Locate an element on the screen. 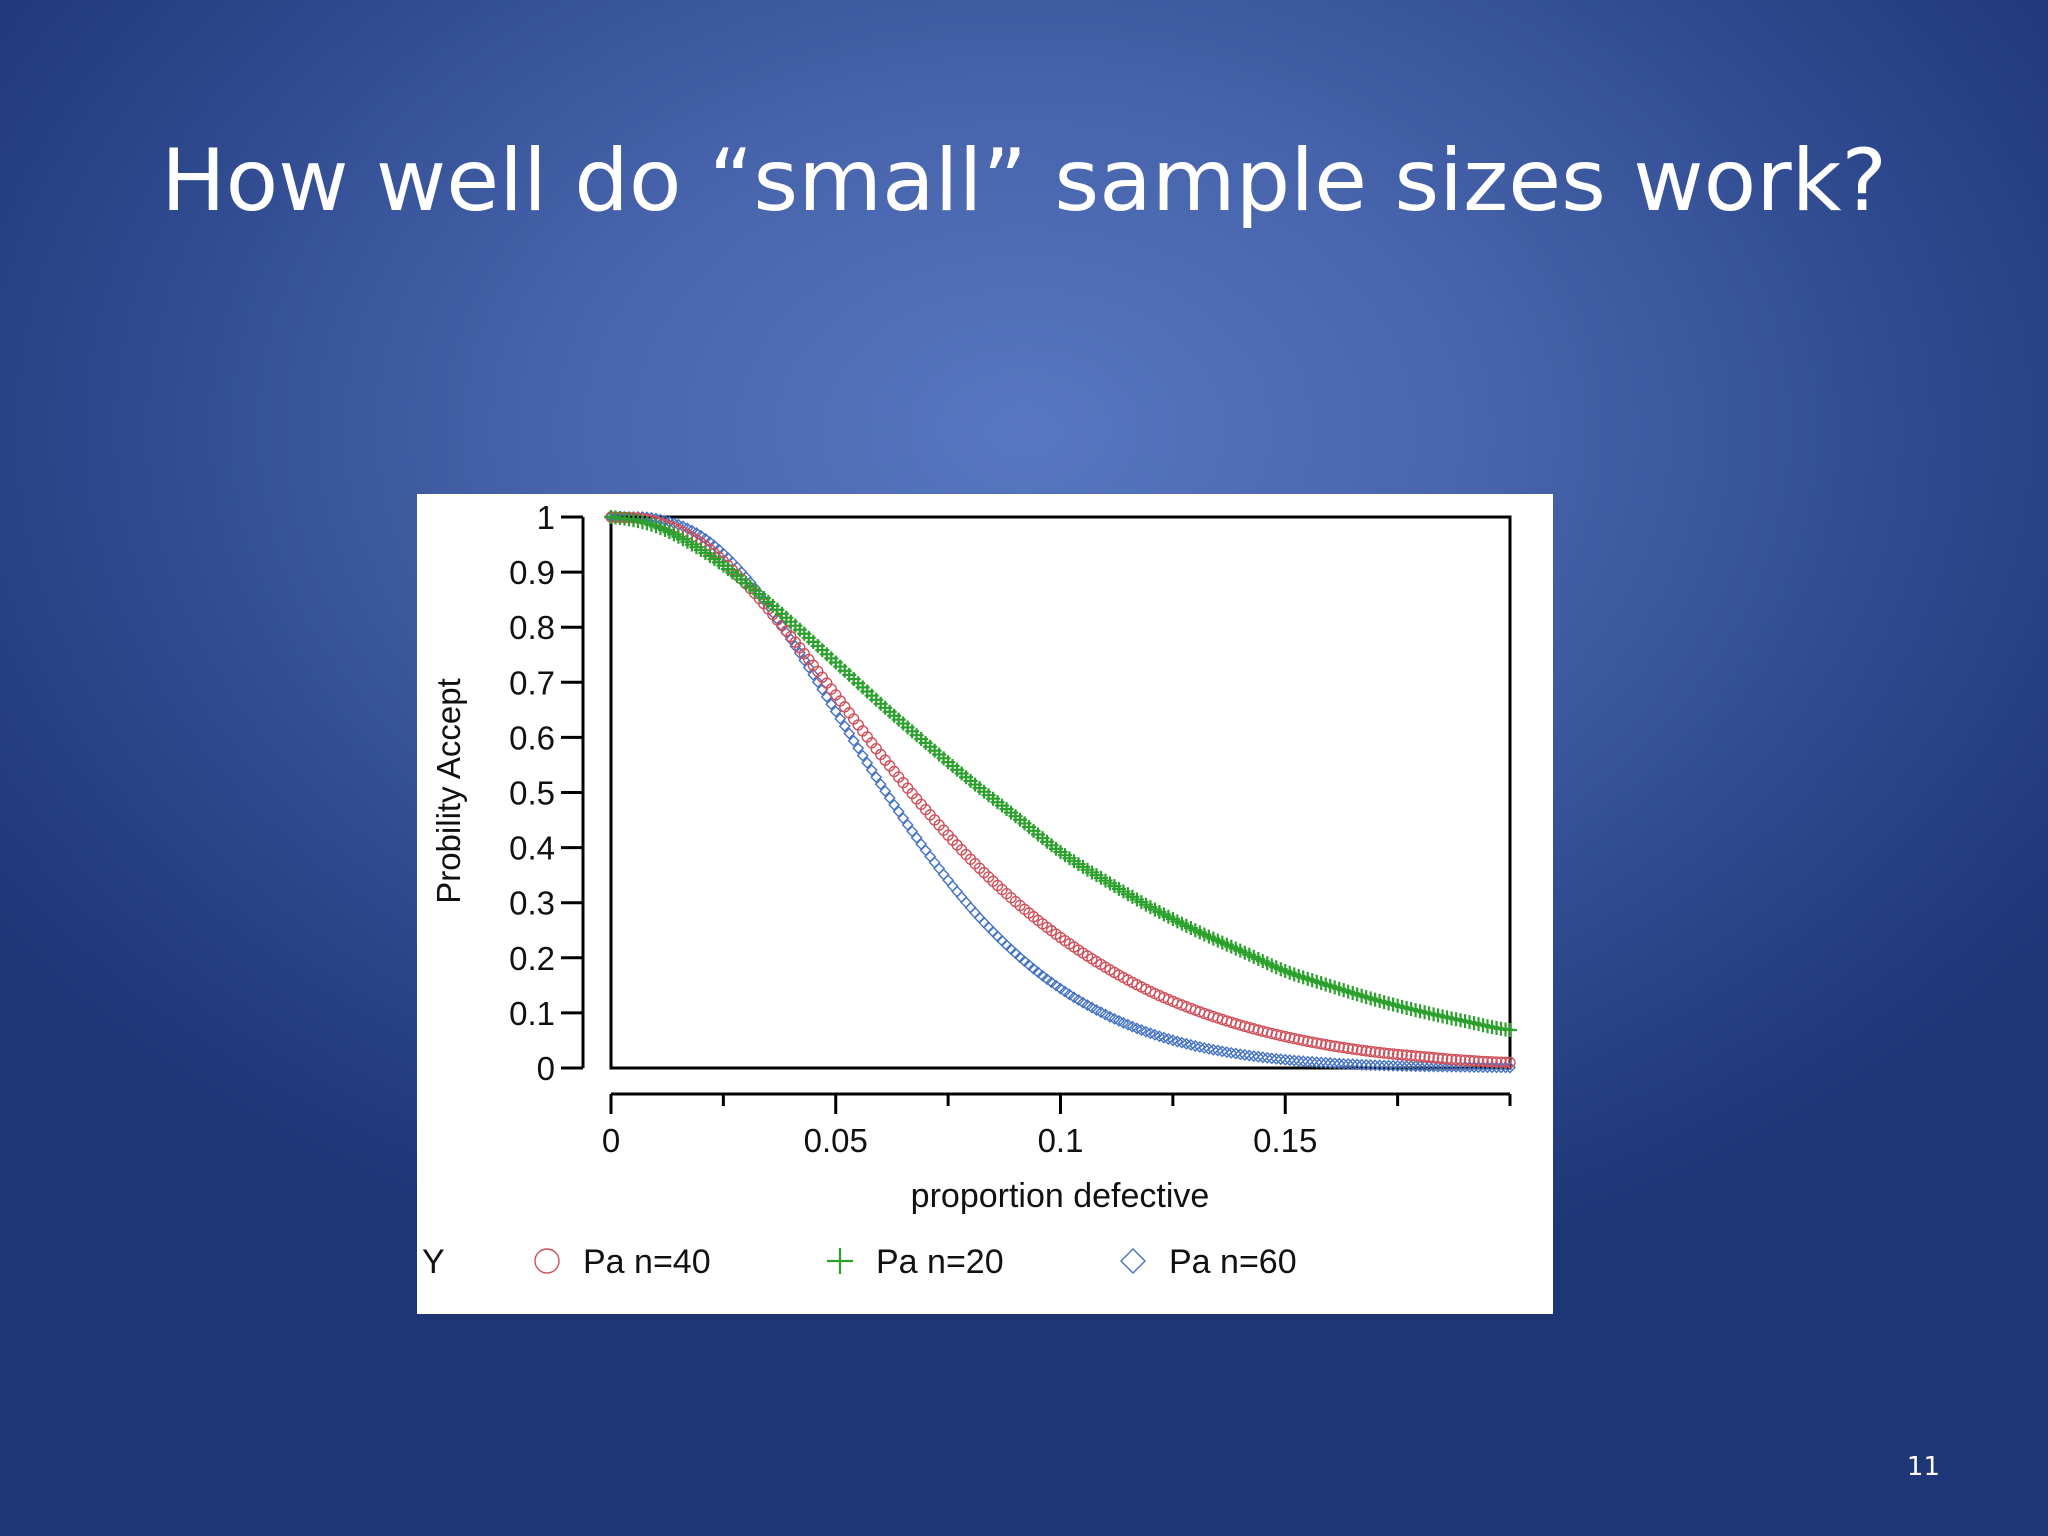  x-tick-label: 0.05 is located at coordinates (836, 1140).